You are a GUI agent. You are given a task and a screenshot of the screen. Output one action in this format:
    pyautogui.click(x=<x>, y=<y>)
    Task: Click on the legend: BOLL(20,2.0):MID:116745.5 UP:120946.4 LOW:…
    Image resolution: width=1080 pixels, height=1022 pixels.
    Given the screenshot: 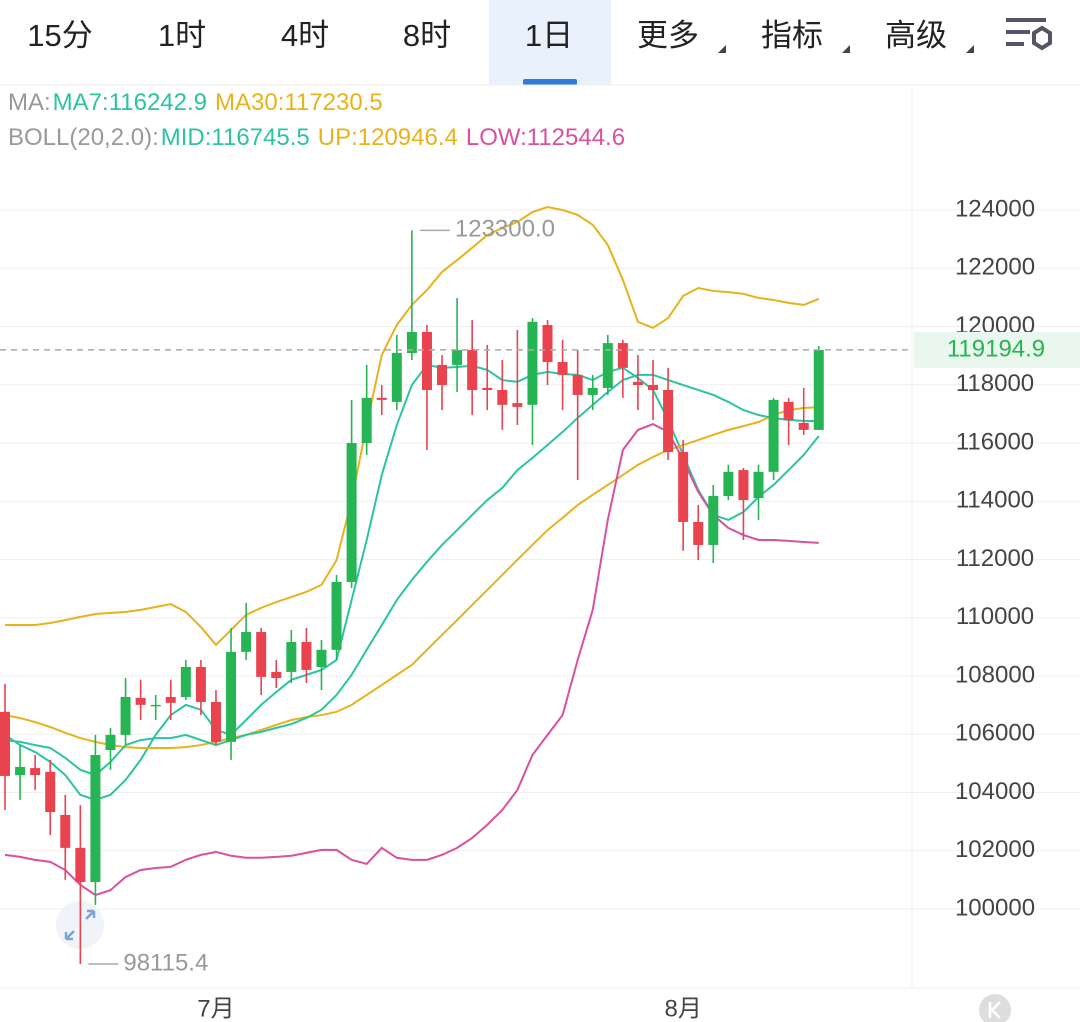 What is the action you would take?
    pyautogui.click(x=316, y=137)
    